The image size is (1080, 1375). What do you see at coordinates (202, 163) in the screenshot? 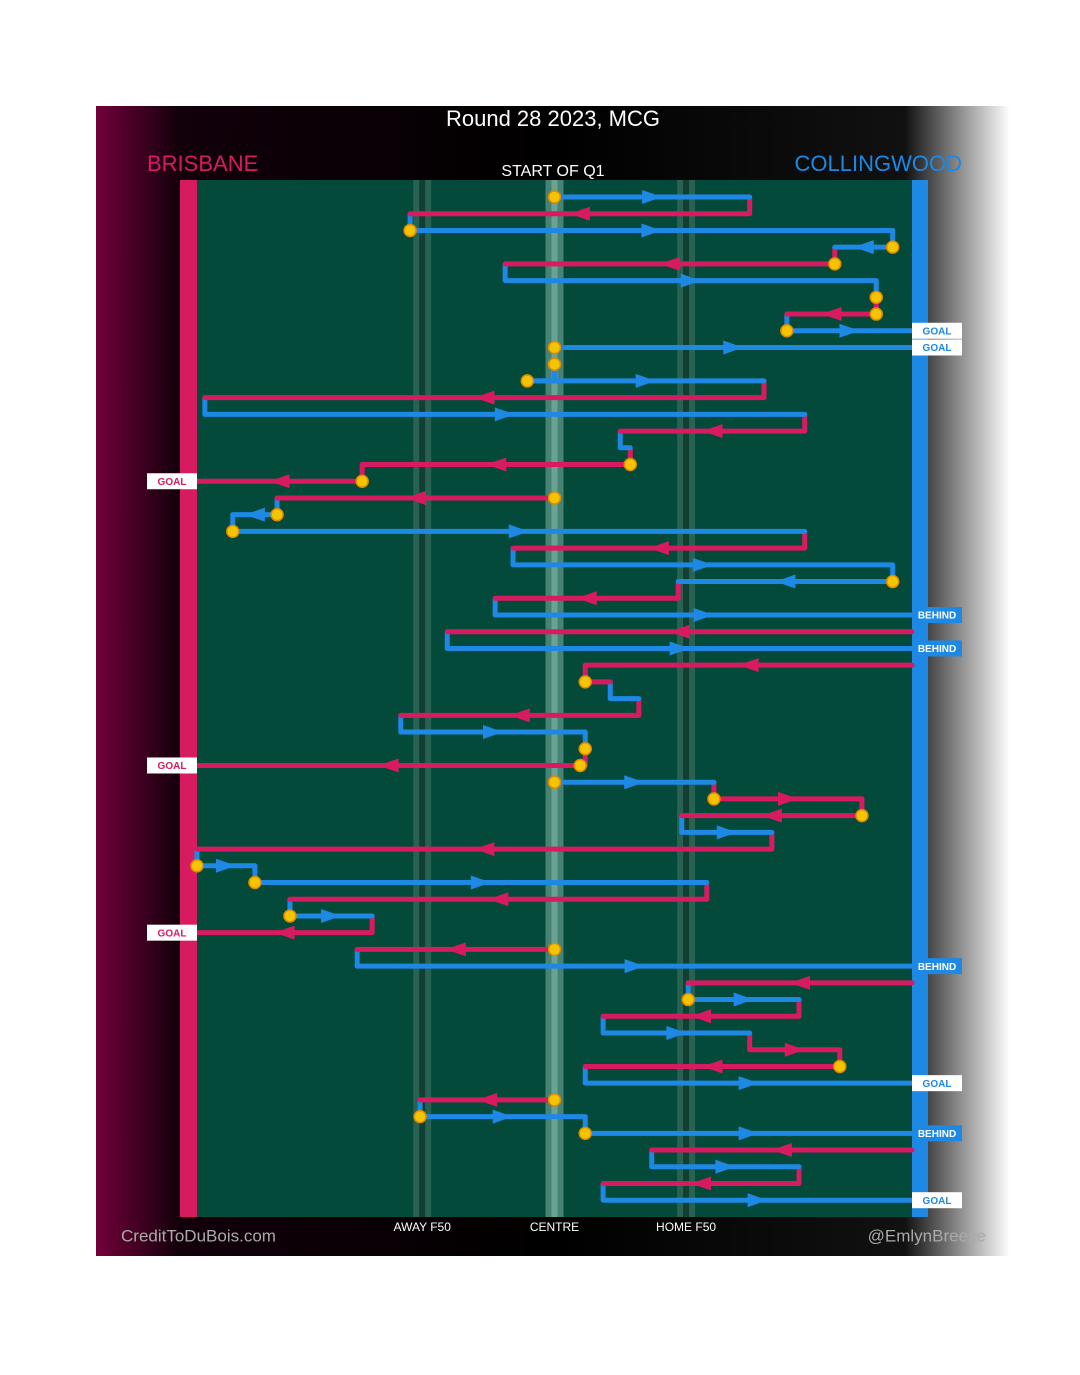
I see `team-left: BRISBANE` at bounding box center [202, 163].